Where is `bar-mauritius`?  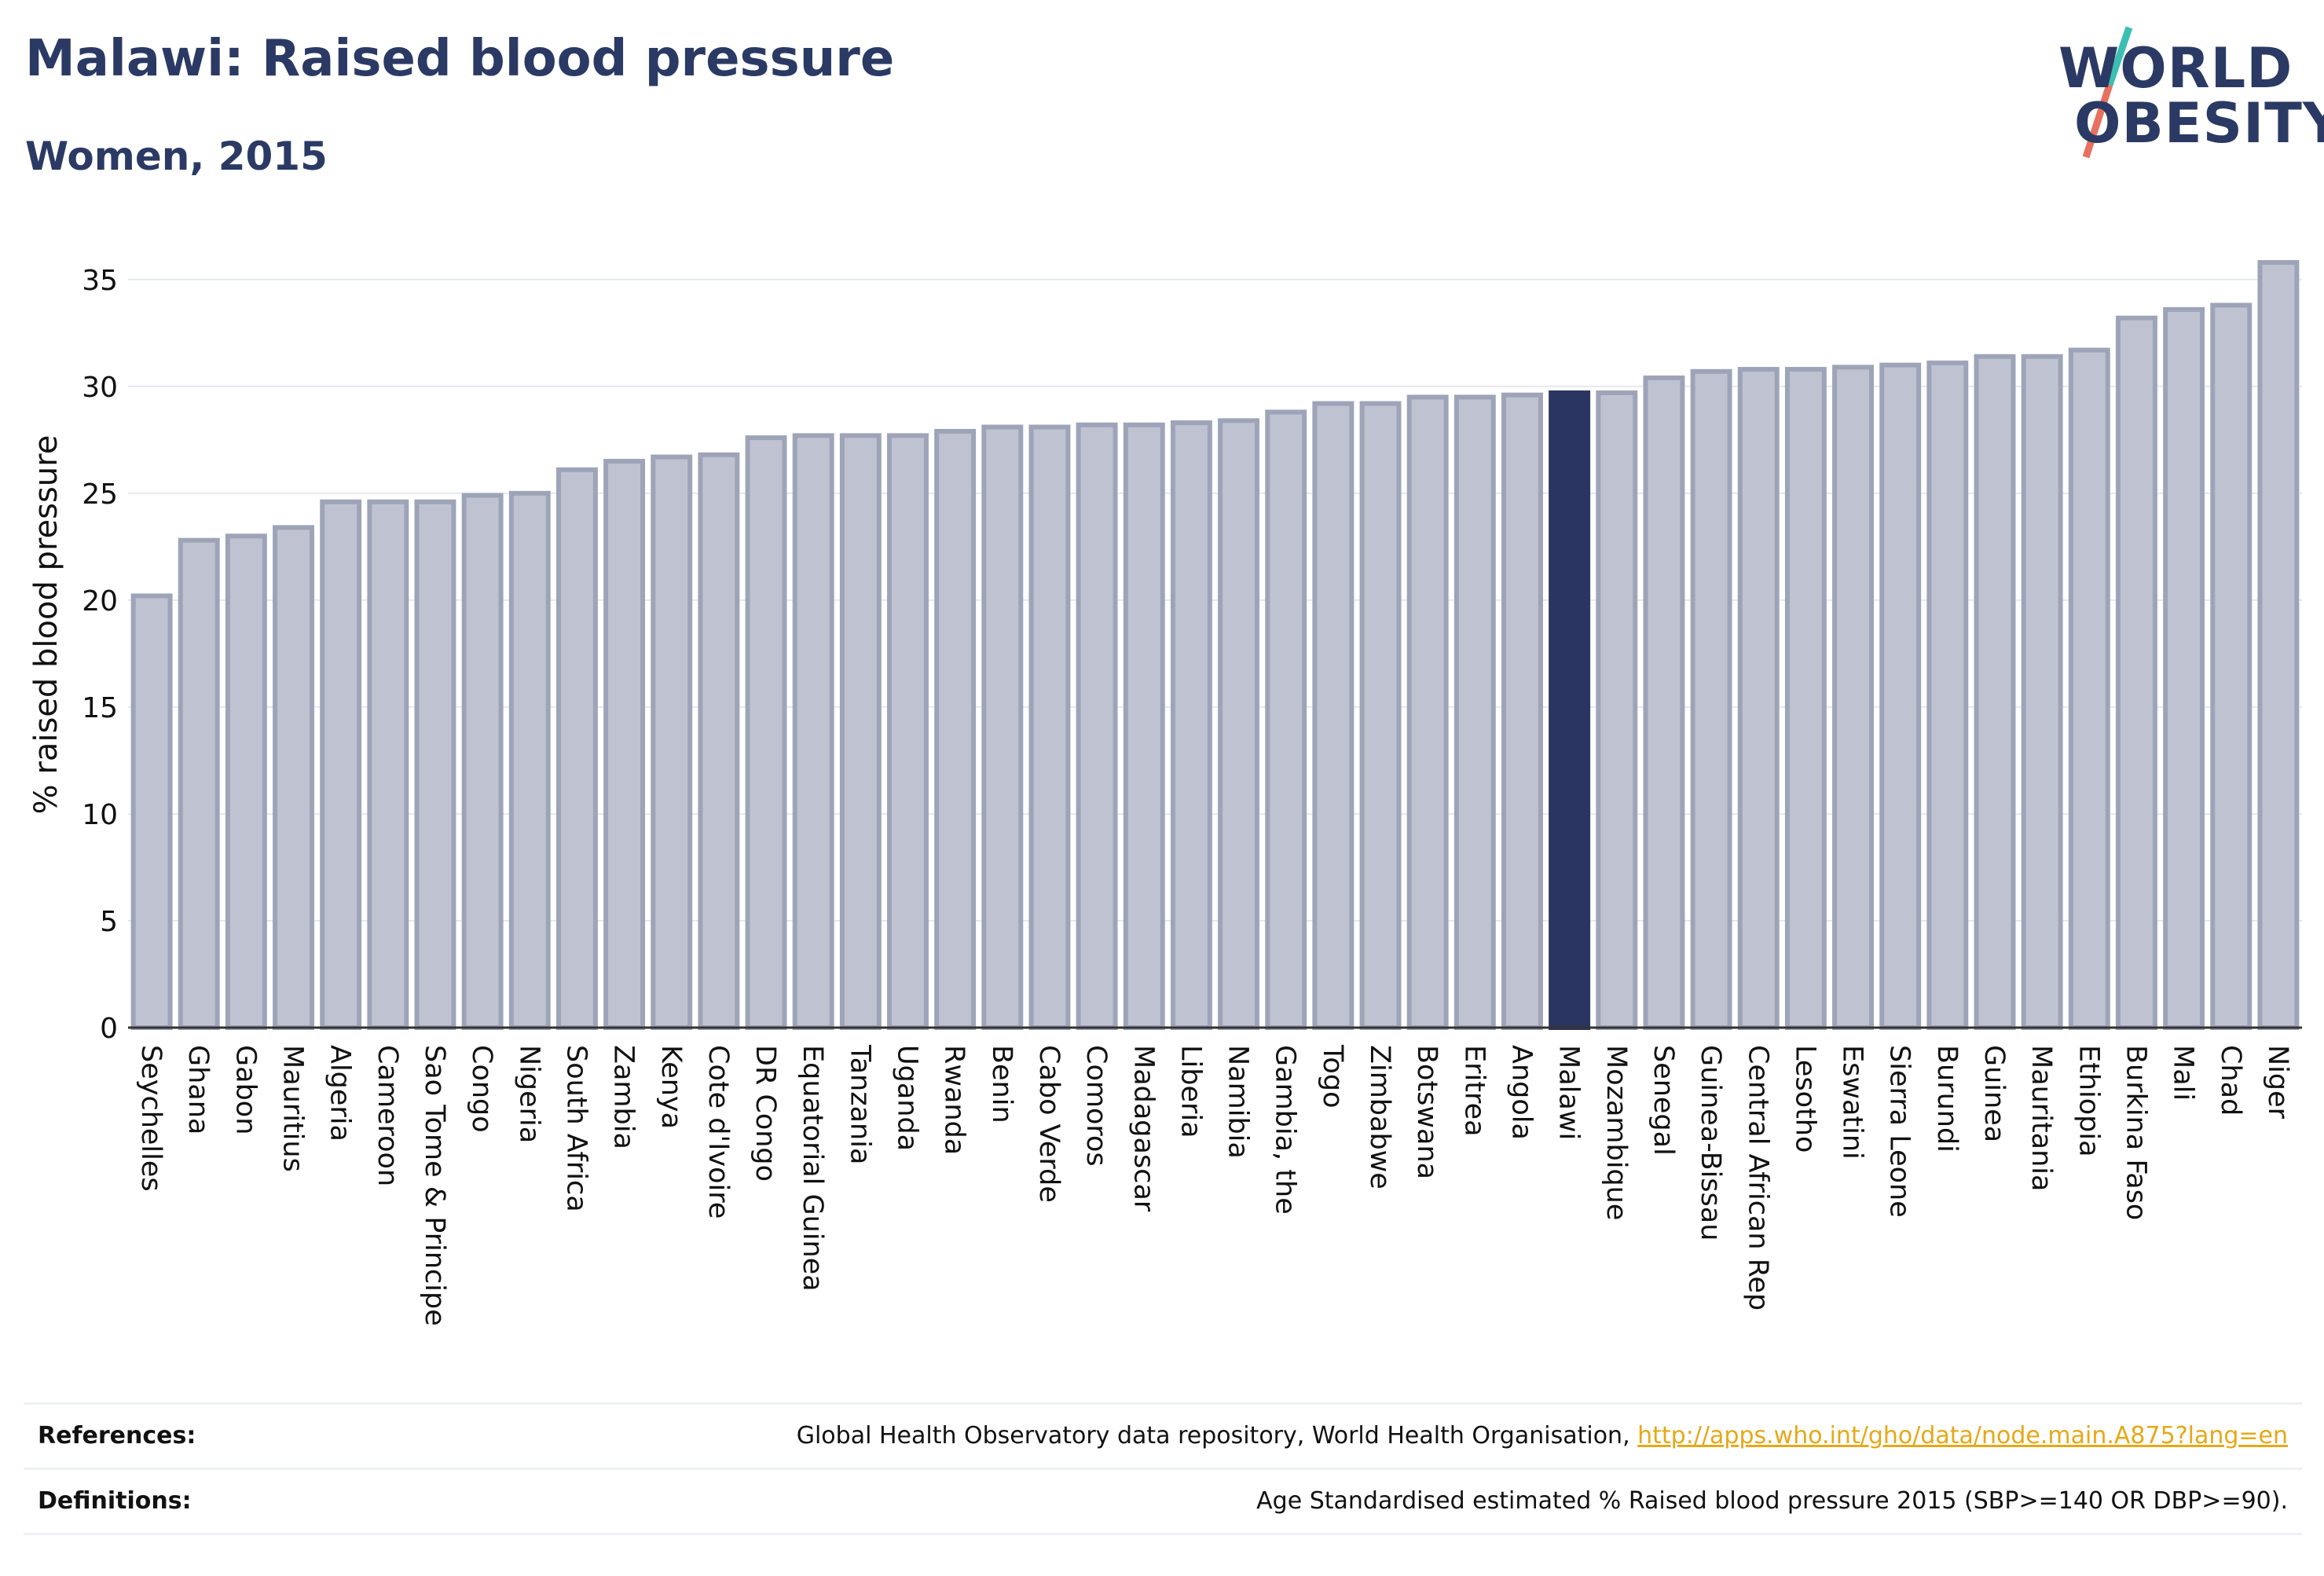 bar-mauritius is located at coordinates (293, 777).